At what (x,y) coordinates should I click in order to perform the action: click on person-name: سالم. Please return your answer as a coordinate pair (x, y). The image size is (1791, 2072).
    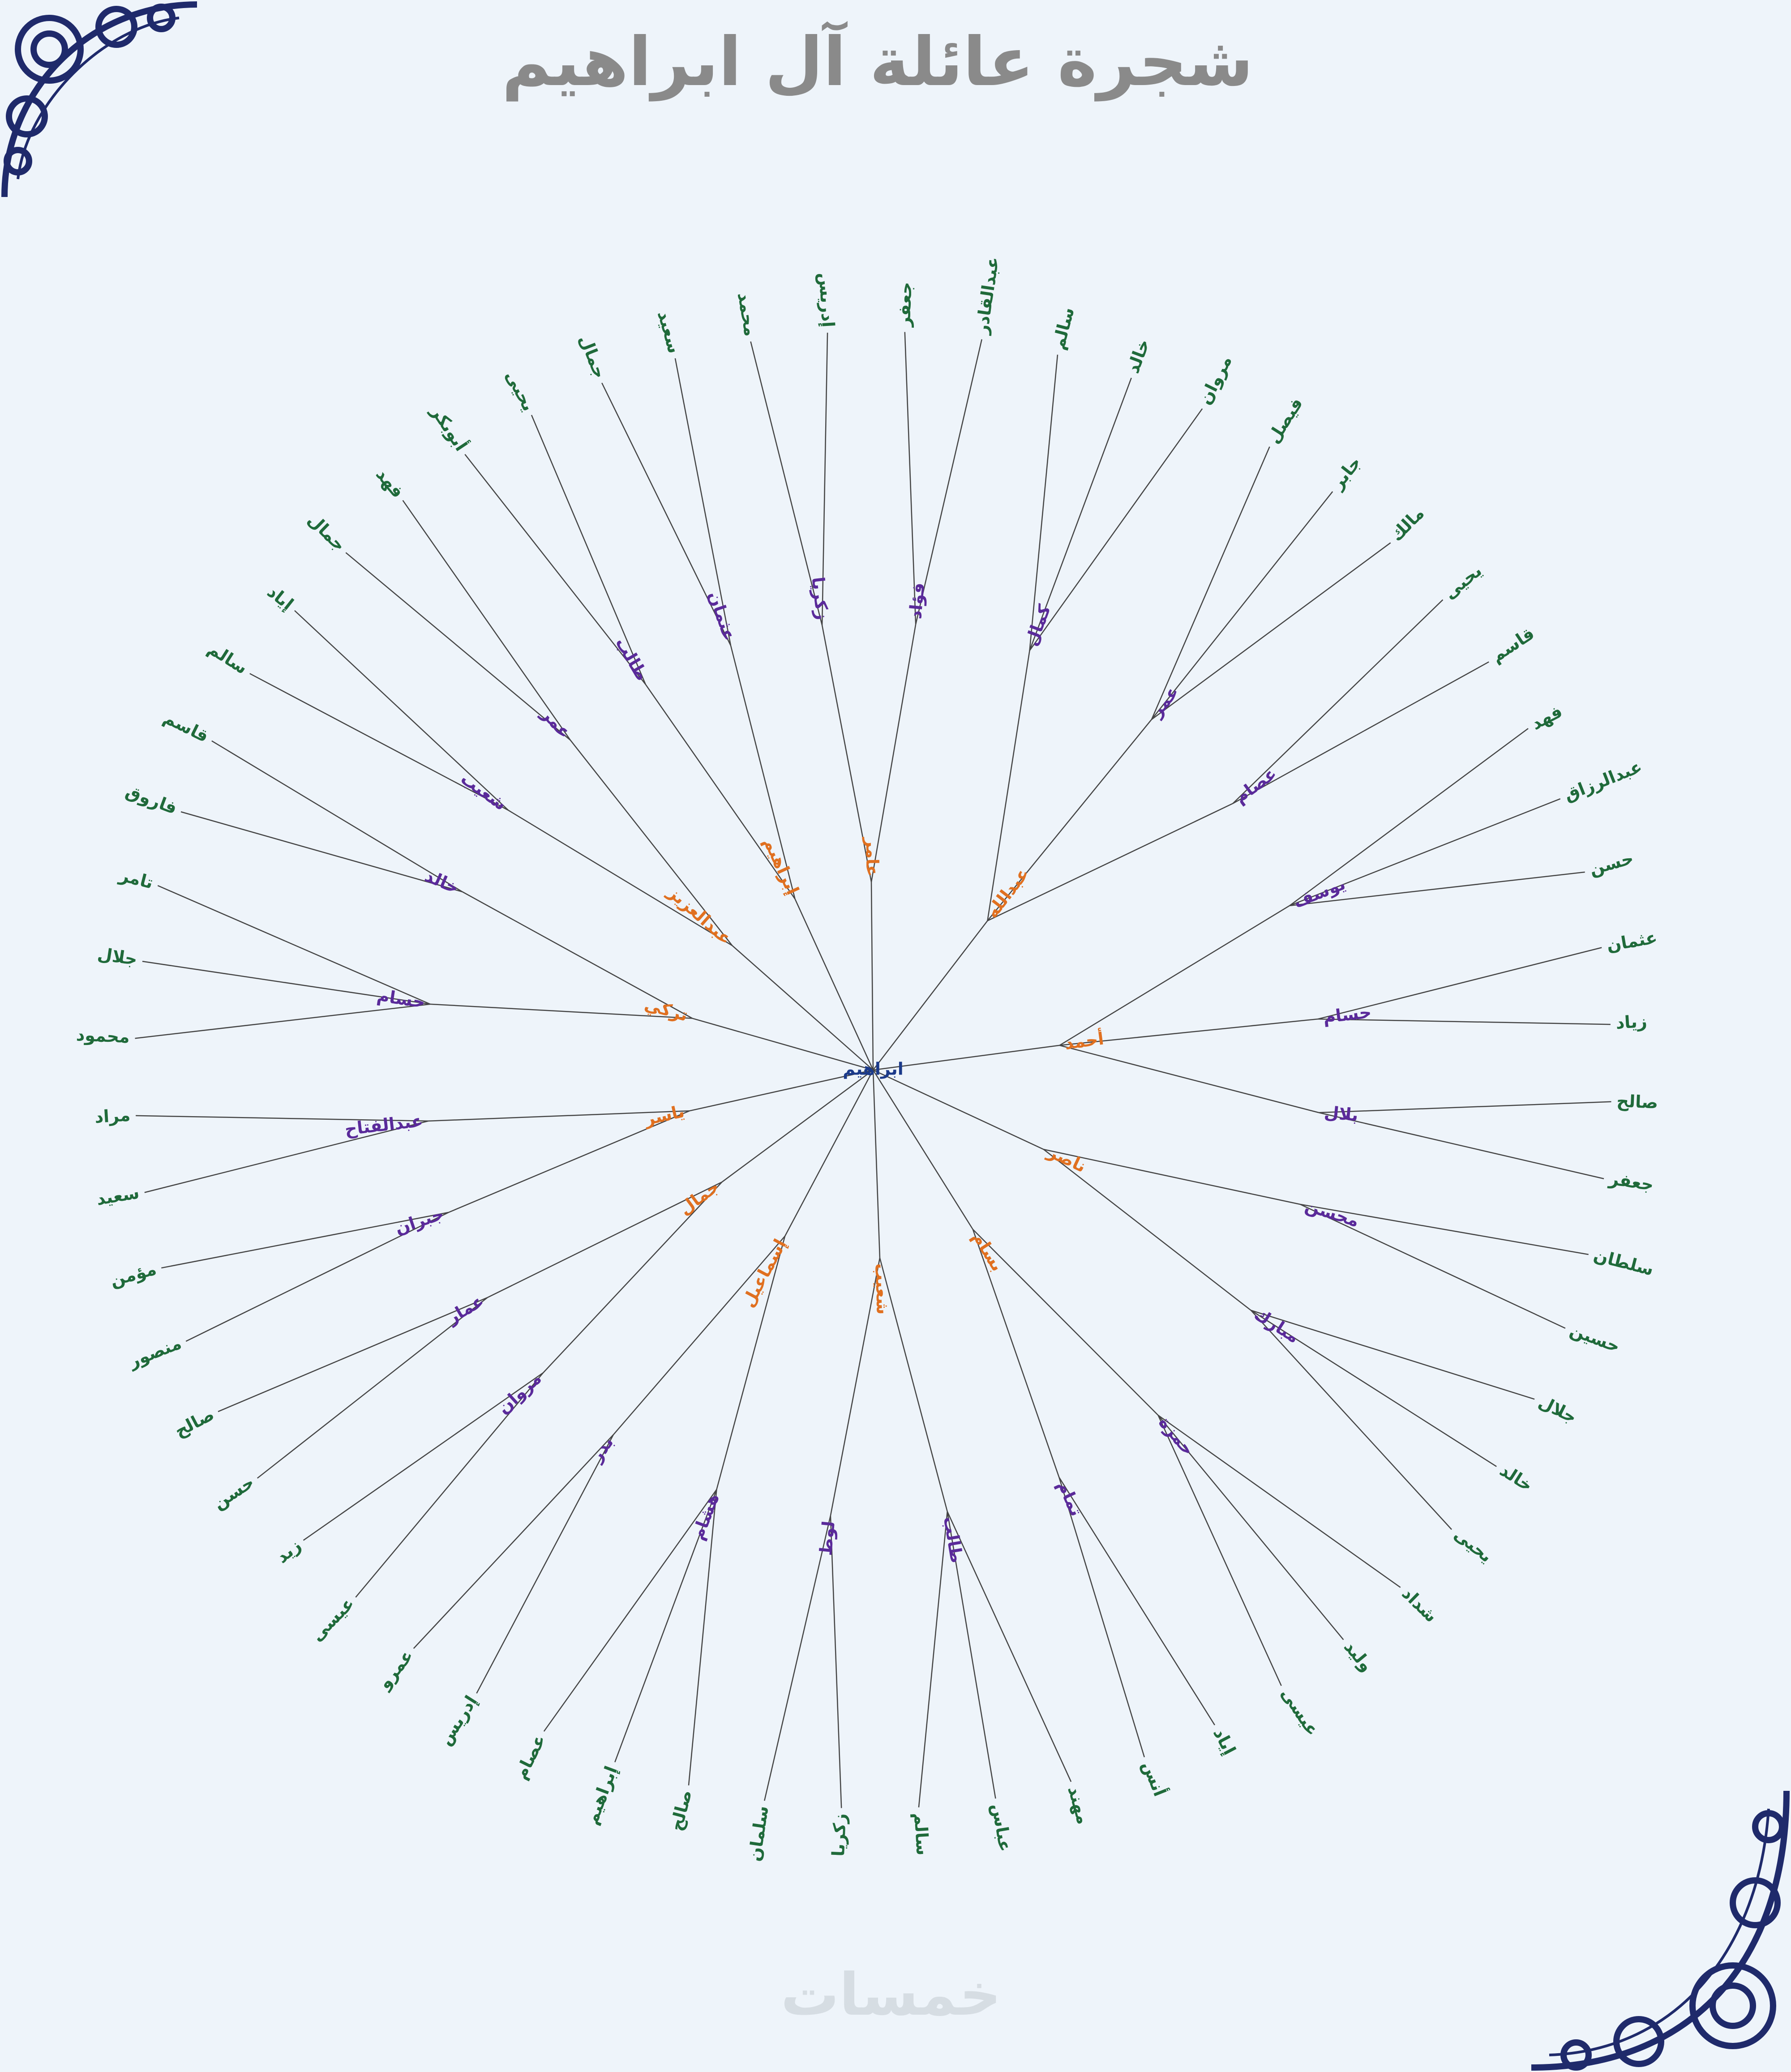
    Looking at the image, I should click on (921, 1834).